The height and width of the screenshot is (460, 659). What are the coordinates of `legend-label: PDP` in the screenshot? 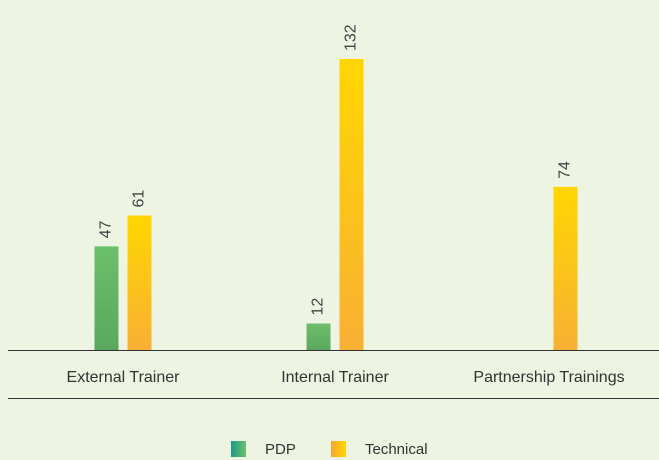 It's located at (280, 449).